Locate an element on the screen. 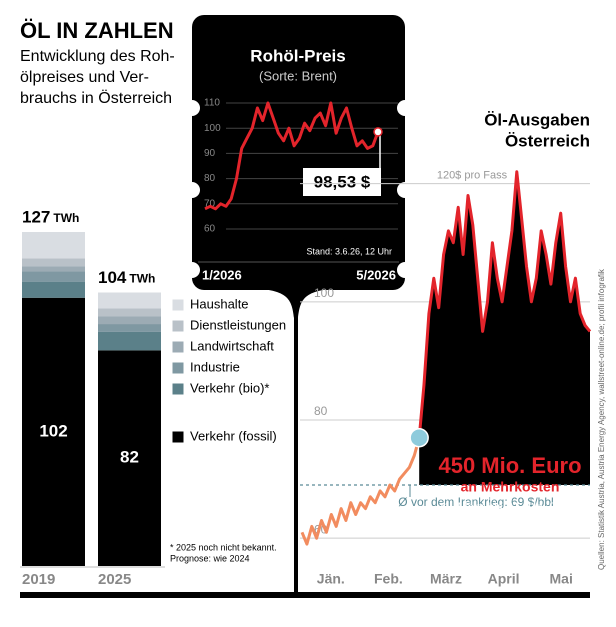 This screenshot has height=627, width=616. x-tick-label: März is located at coordinates (446, 579).